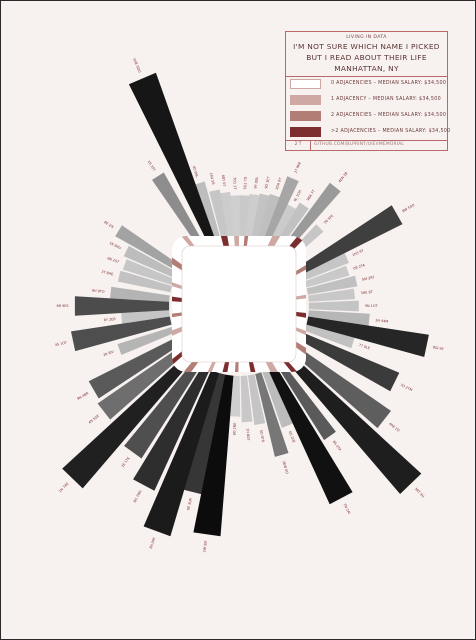 The height and width of the screenshot is (640, 476). I want to click on bar-label-25: 4RE 2D, so click(394, 427).